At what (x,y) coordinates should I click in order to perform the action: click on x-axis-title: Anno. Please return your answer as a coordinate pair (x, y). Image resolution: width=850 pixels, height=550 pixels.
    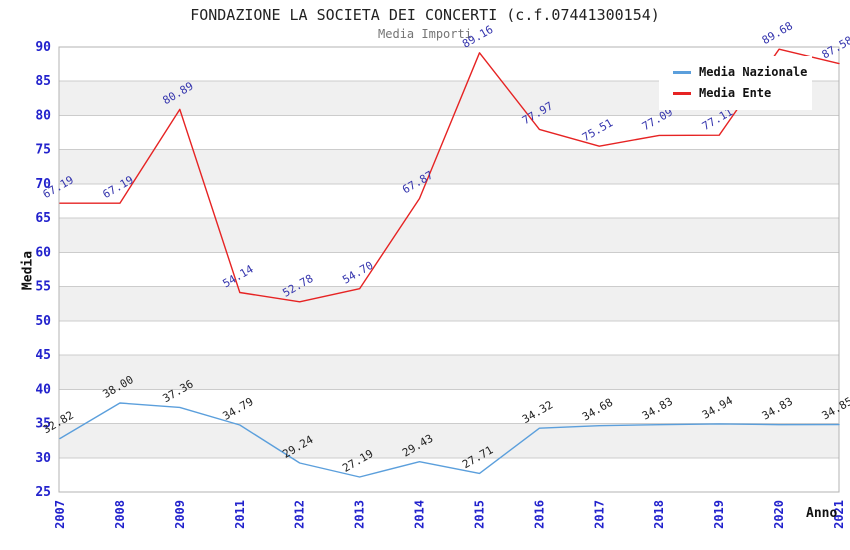
    Looking at the image, I should click on (822, 513).